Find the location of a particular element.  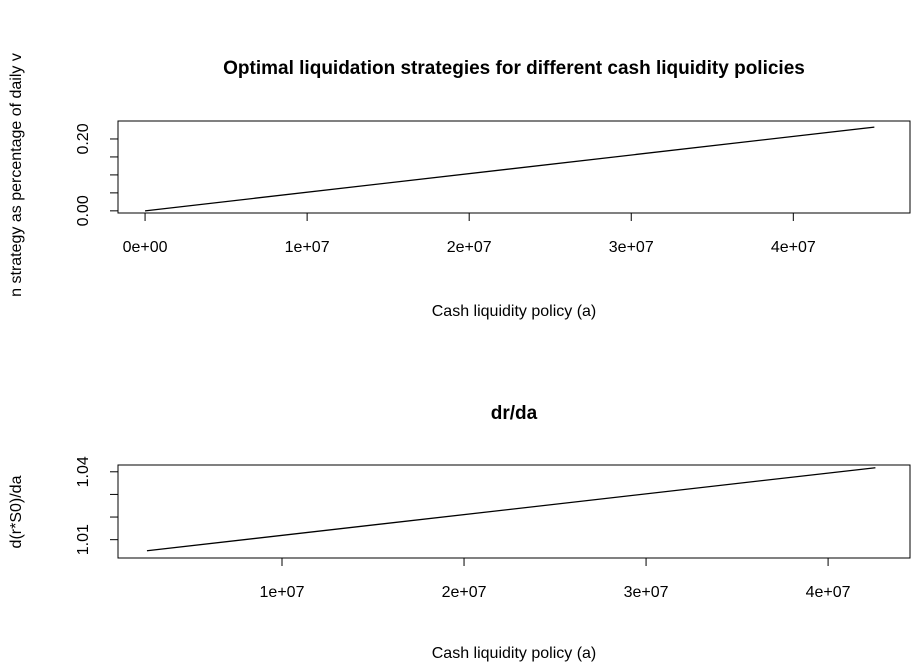

y-tick-label: 1.04 is located at coordinates (83, 471).